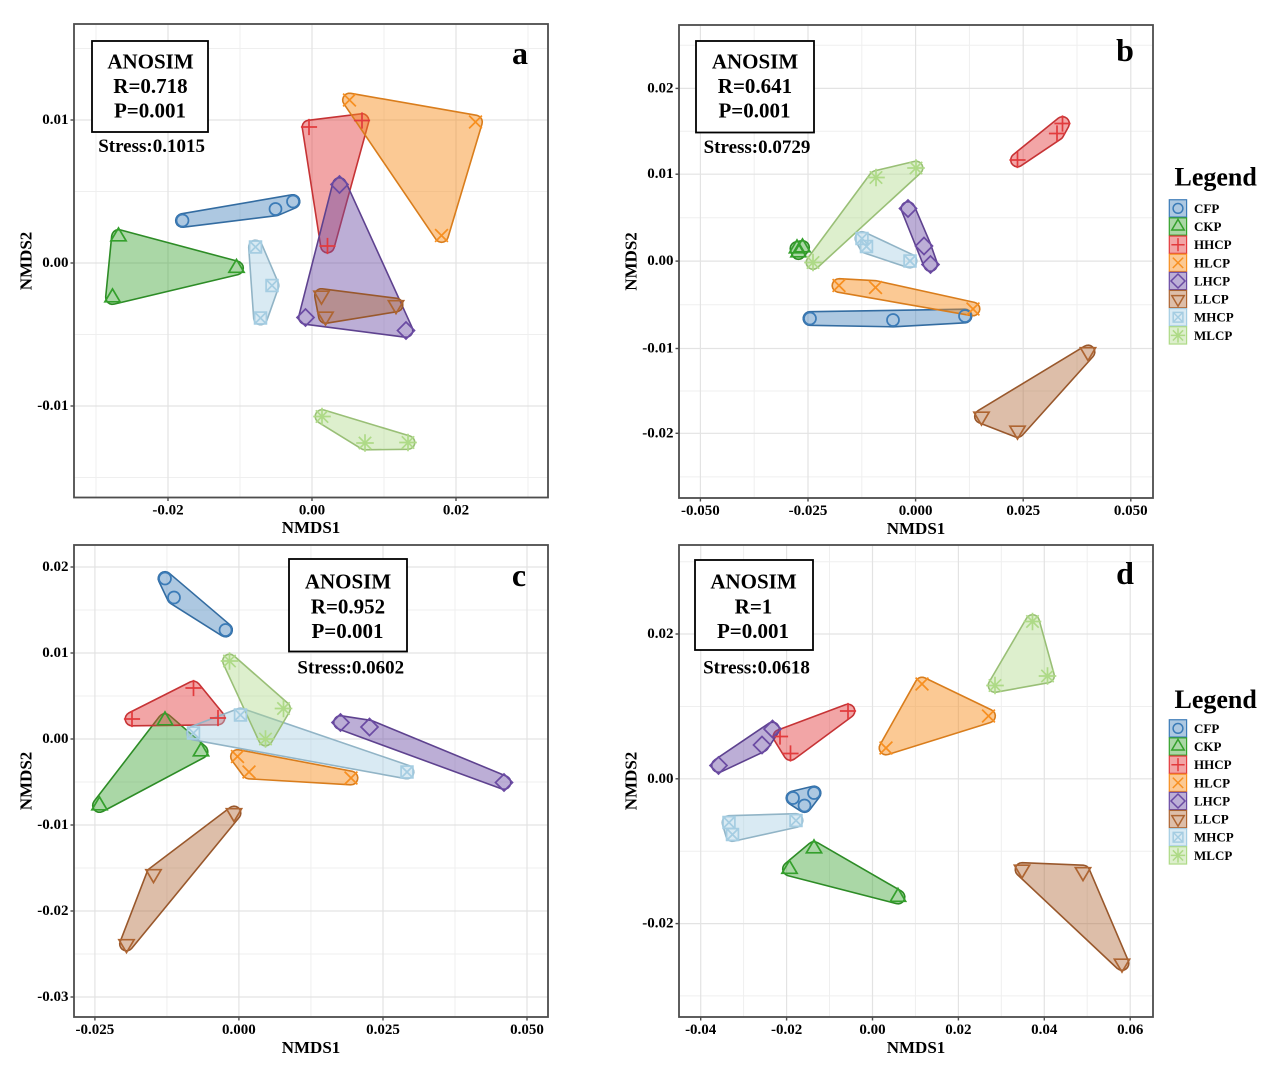  I want to click on svg-text: Stress:0.0602, so click(350, 668).